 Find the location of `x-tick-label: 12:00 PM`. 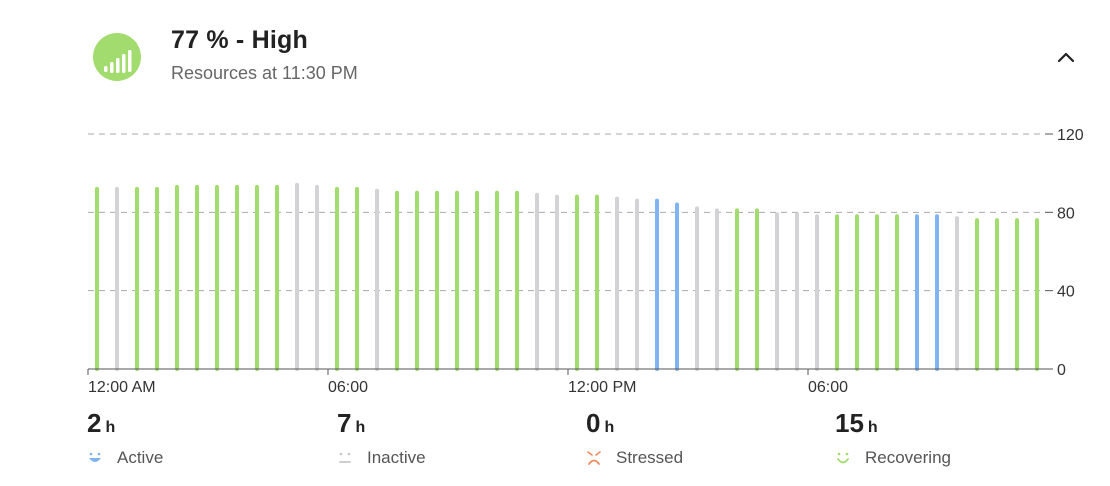

x-tick-label: 12:00 PM is located at coordinates (602, 387).